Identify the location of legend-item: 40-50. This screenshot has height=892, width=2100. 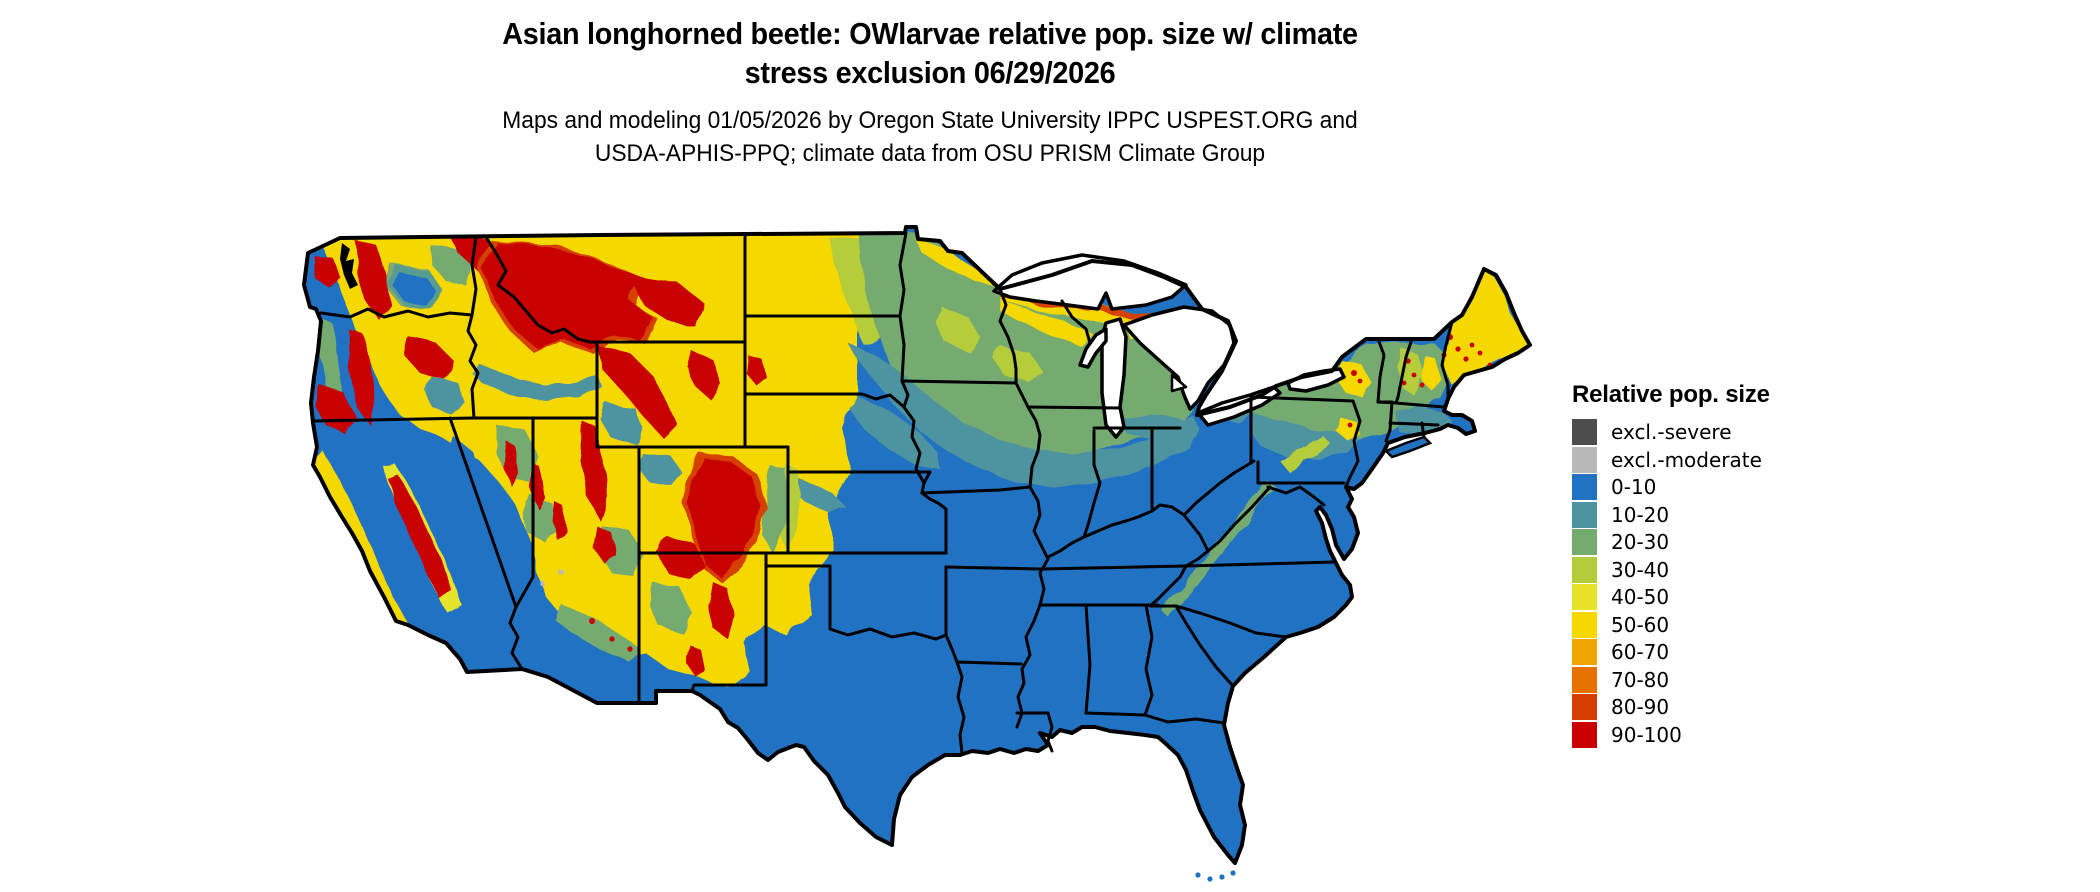
(1671, 597).